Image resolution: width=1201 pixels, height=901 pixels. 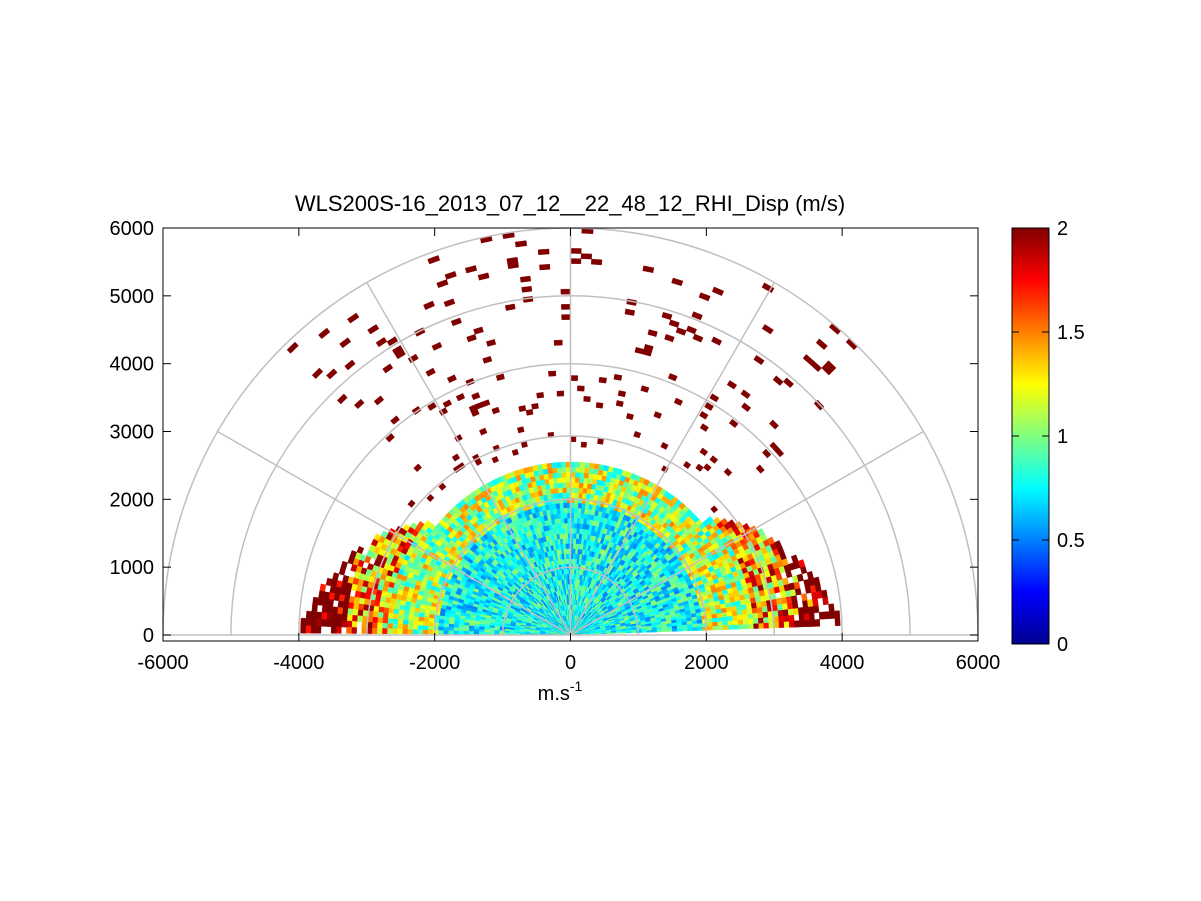 What do you see at coordinates (1062, 645) in the screenshot?
I see `colorbar-tick-label-0: 0` at bounding box center [1062, 645].